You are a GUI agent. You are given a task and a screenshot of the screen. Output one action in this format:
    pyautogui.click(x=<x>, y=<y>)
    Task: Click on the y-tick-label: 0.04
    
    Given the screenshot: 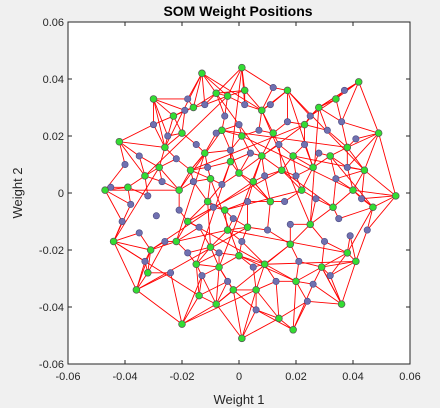 What is the action you would take?
    pyautogui.click(x=53, y=80)
    